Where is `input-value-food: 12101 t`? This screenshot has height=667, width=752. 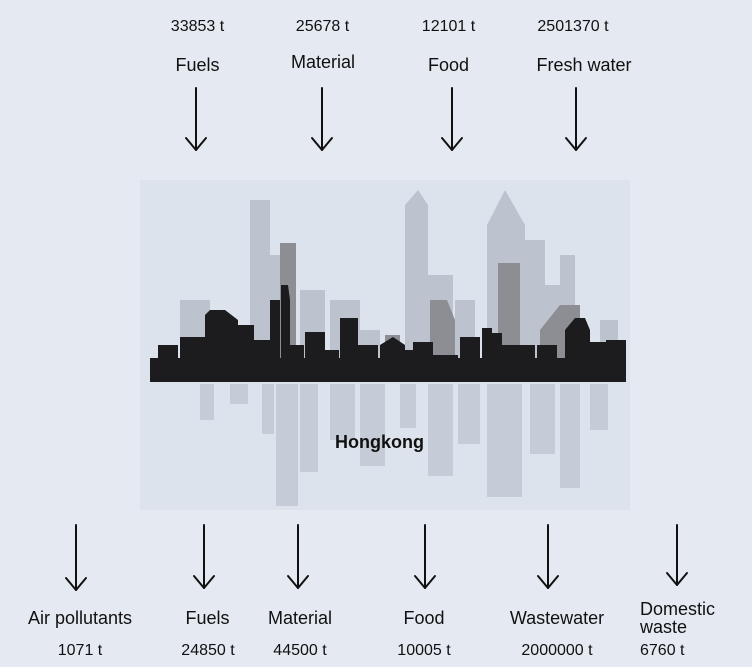
input-value-food: 12101 t is located at coordinates (448, 26).